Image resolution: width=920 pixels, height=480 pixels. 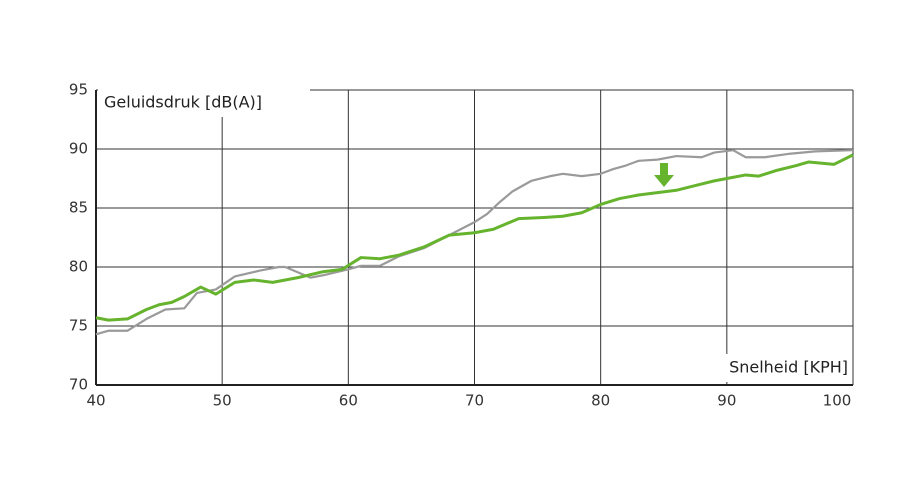 I want to click on y-tick-label: 70, so click(x=78, y=385).